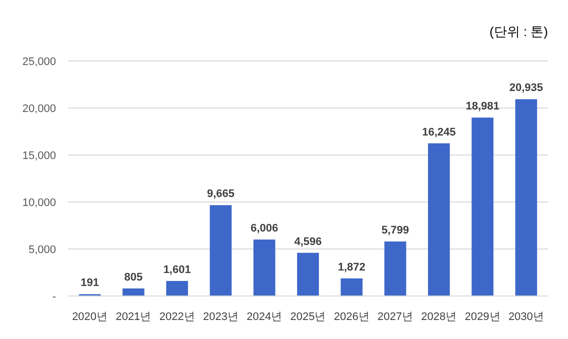  Describe the element at coordinates (396, 230) in the screenshot. I see `data-label: 5,799` at that location.